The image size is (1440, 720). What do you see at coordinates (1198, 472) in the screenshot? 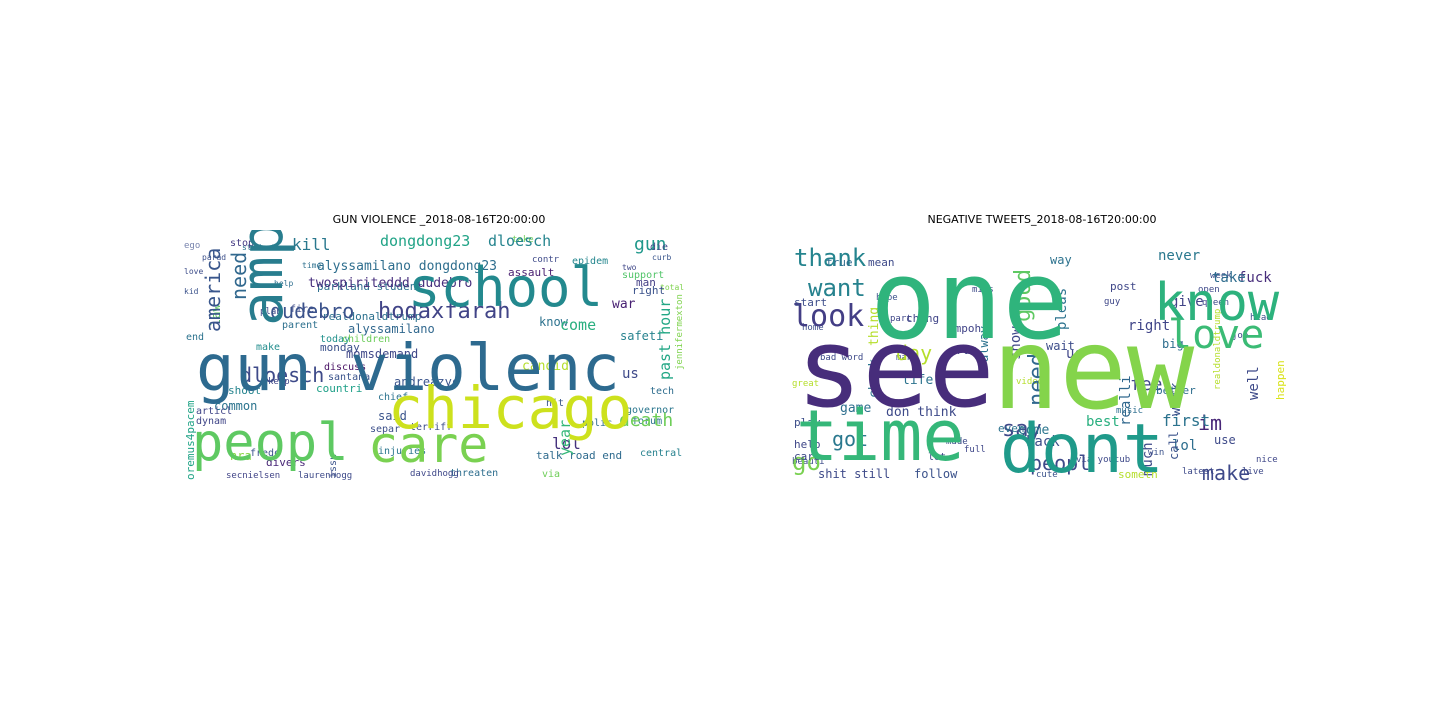
I see `word: latest` at bounding box center [1198, 472].